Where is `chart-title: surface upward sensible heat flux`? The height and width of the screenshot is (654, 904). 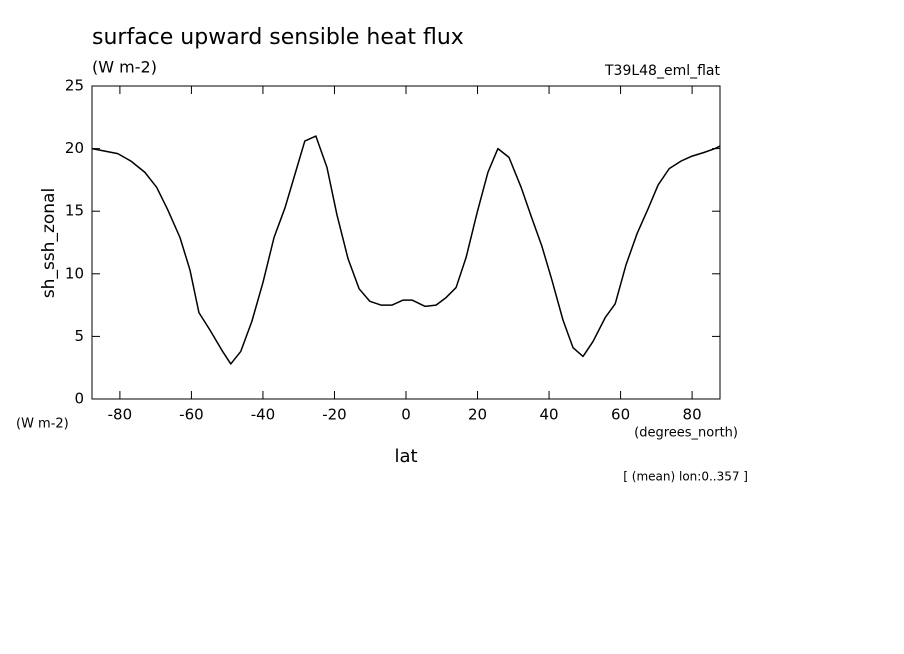 chart-title: surface upward sensible heat flux is located at coordinates (278, 37).